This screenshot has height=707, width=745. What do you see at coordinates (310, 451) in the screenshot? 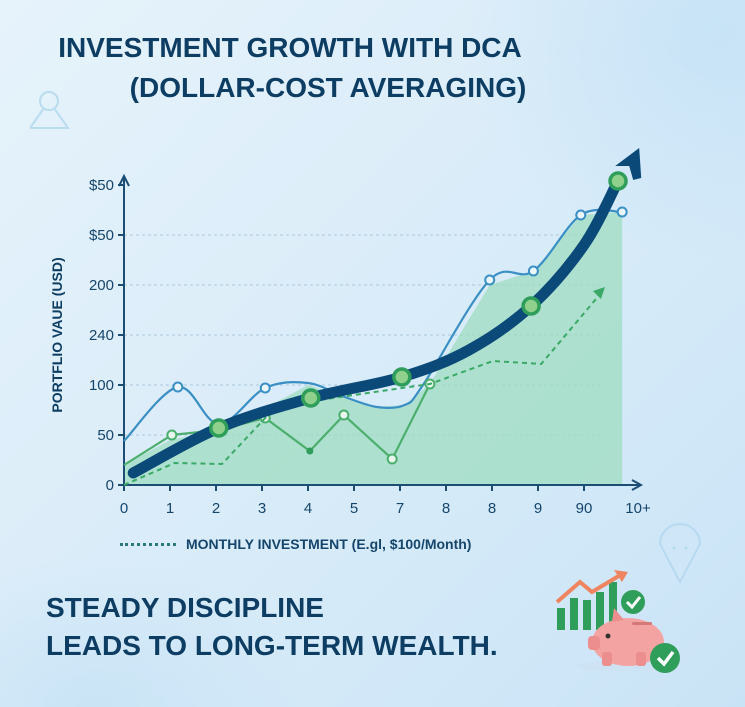
I see `portfolio-green-marker-filled` at bounding box center [310, 451].